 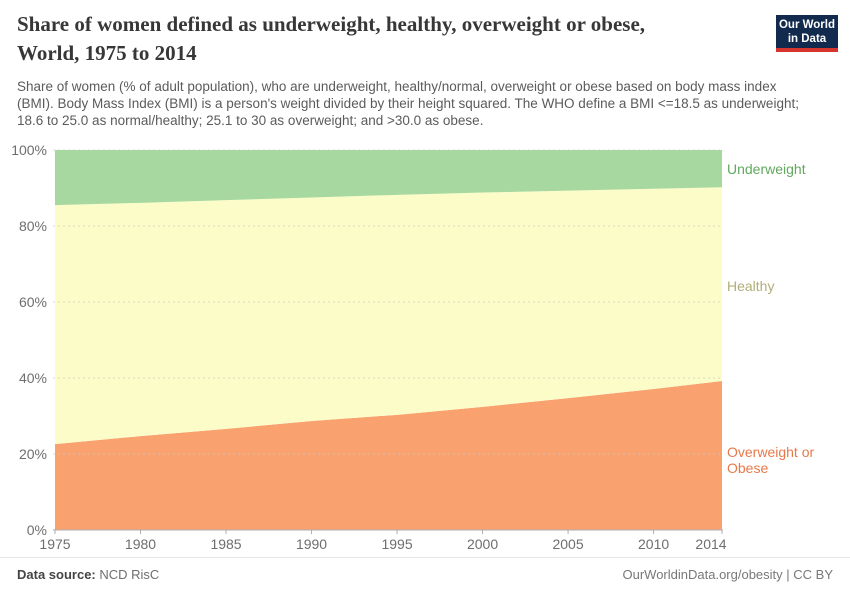 I want to click on data-source-label: Data source:, so click(x=56, y=574).